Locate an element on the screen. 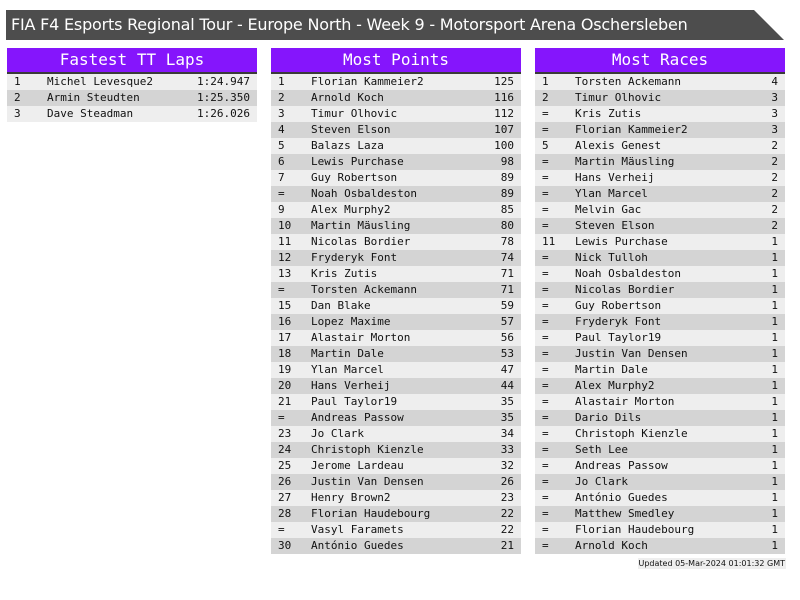 The image size is (800, 600). table-row: 25 Jerome Lardeau 32 is located at coordinates (396, 466).